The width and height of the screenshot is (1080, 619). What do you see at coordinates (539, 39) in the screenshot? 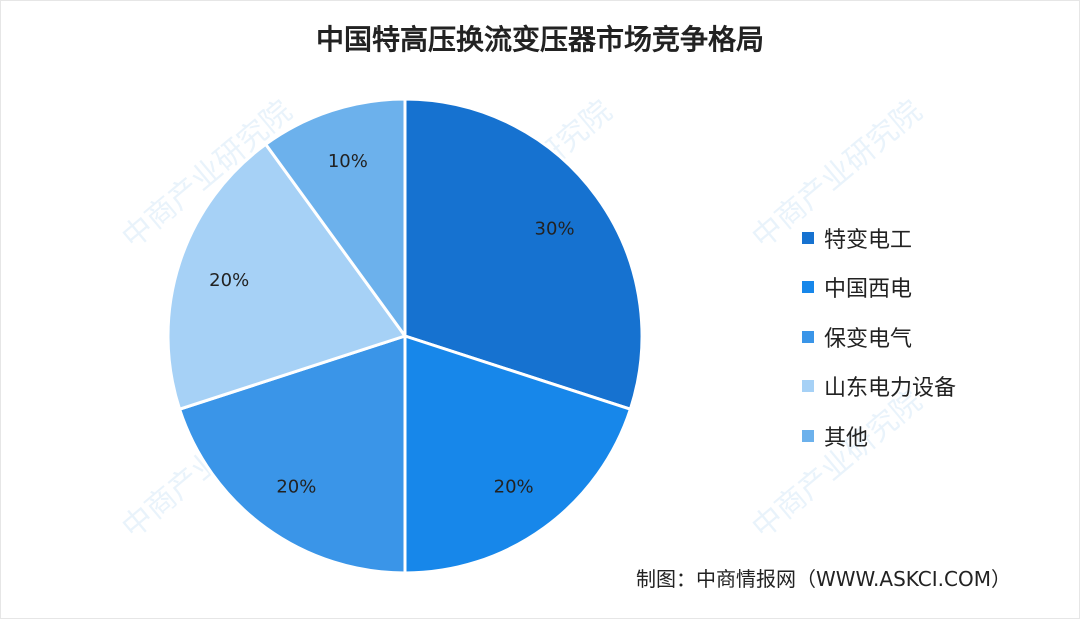
I see `chart-title: 中国特高压换流变压器市场竞争格局` at bounding box center [539, 39].